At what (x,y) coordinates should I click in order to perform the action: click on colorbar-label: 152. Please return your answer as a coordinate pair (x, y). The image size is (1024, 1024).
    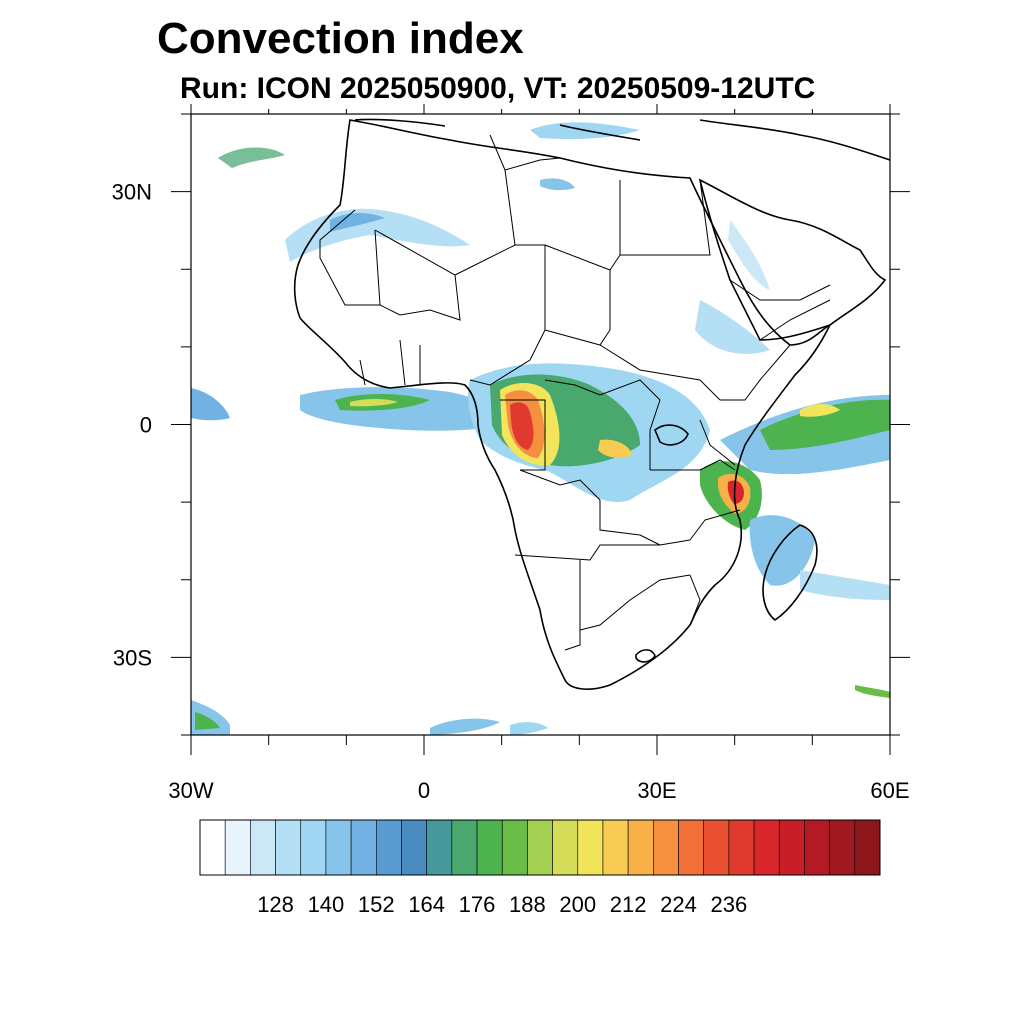
    Looking at the image, I should click on (376, 904).